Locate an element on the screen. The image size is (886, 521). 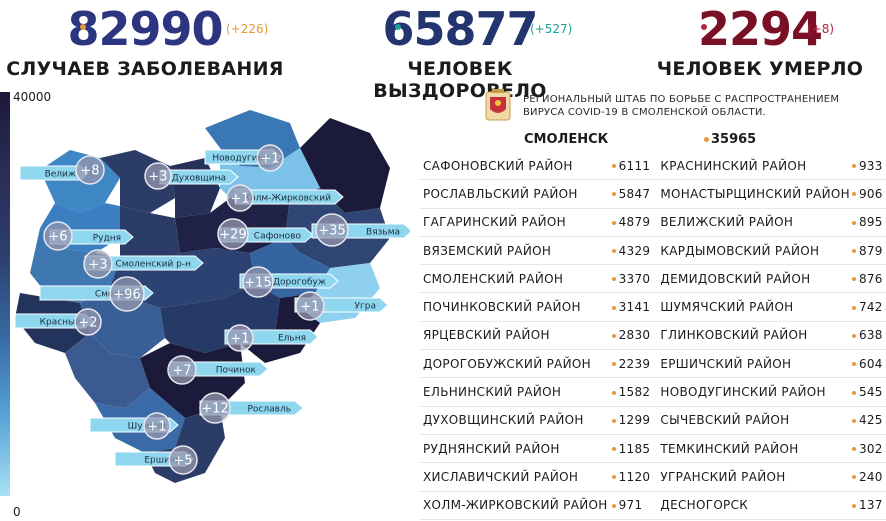
district-value: 742 is located at coordinates (867, 307).